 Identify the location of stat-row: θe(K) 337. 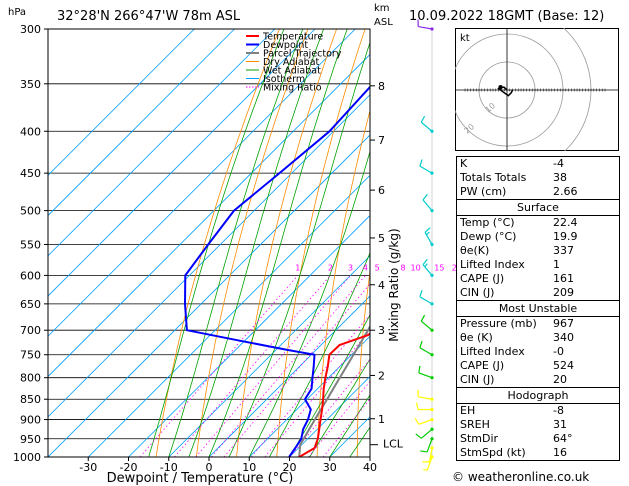
(538, 251).